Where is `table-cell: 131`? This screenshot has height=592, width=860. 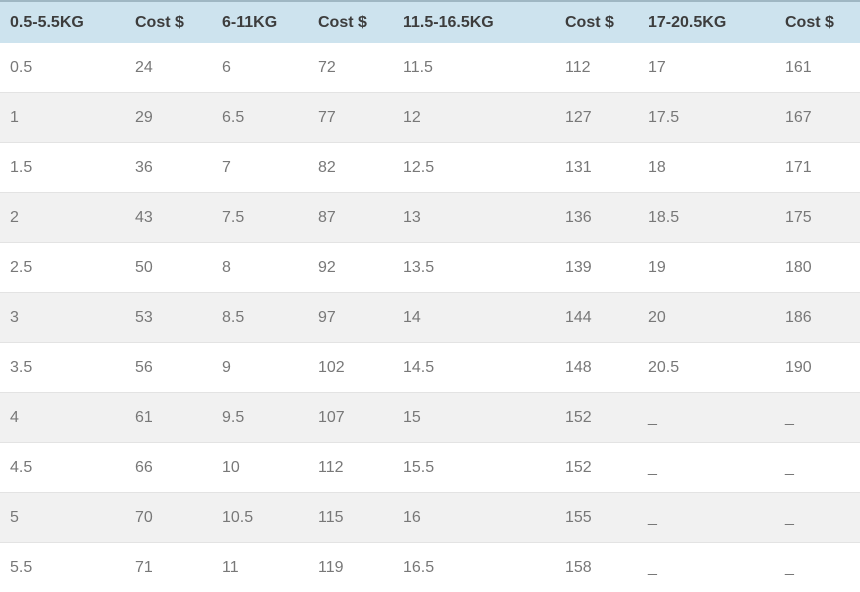
table-cell: 131 is located at coordinates (596, 168).